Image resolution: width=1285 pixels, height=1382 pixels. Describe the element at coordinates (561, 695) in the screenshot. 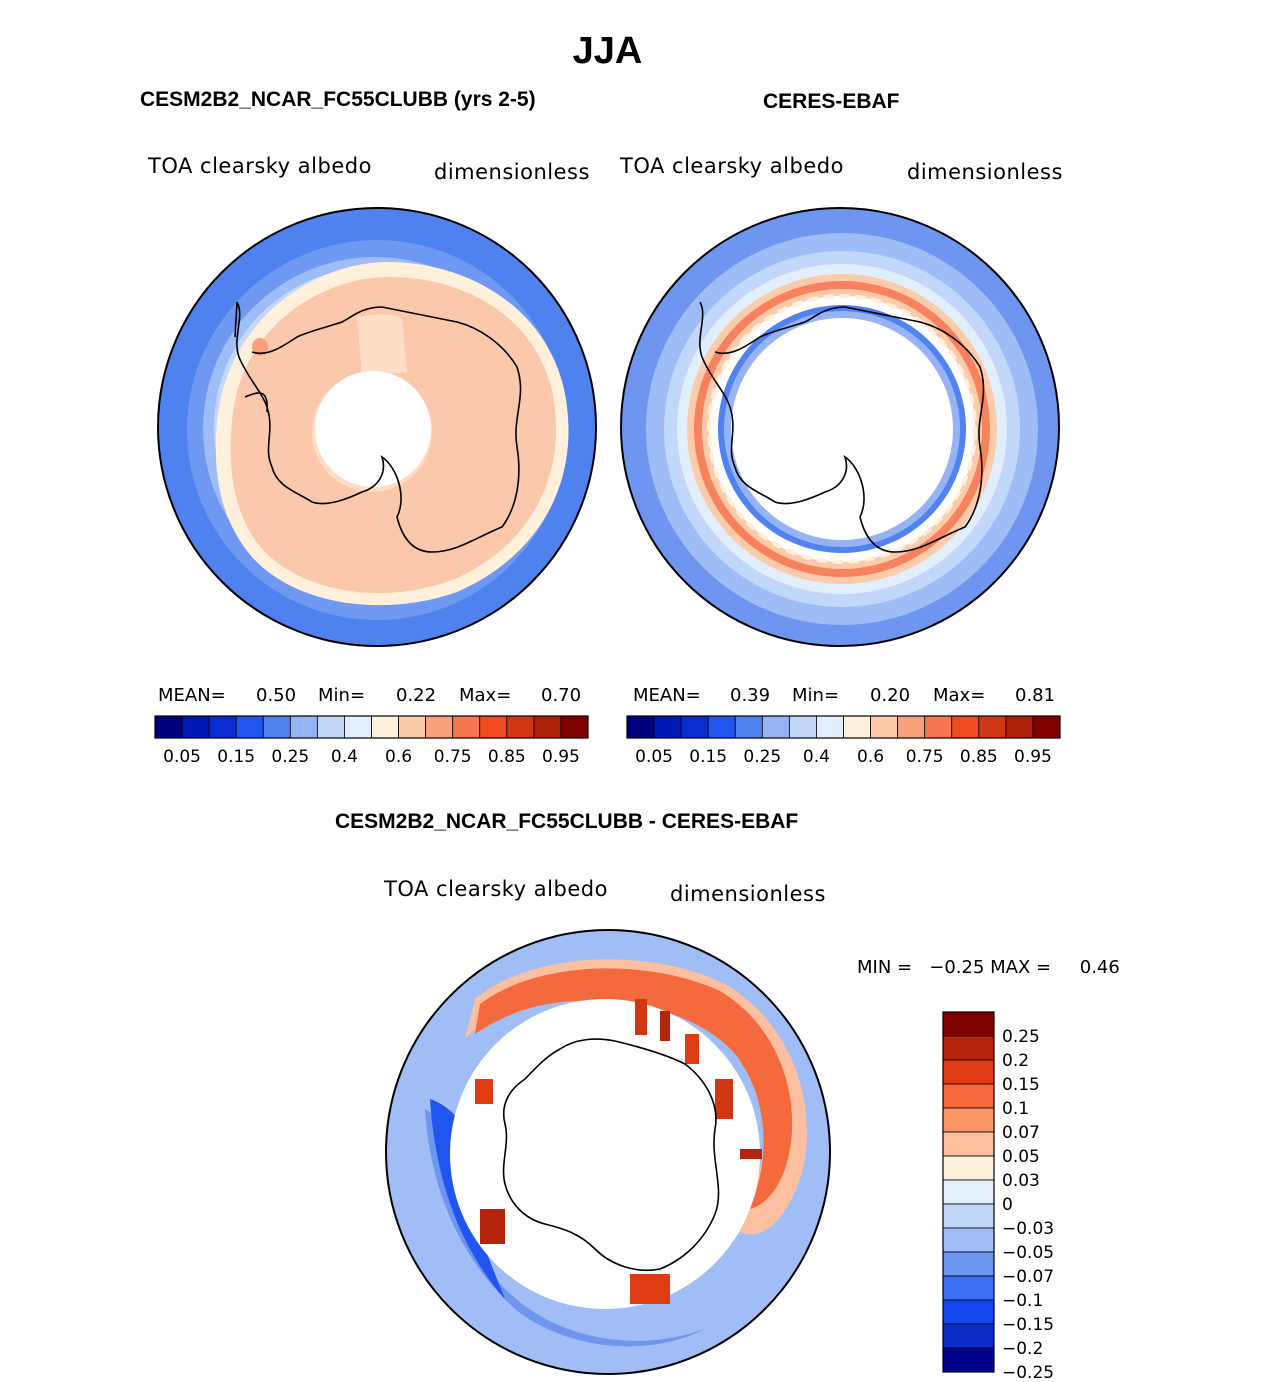

I see `max-value-left: 0.70` at that location.